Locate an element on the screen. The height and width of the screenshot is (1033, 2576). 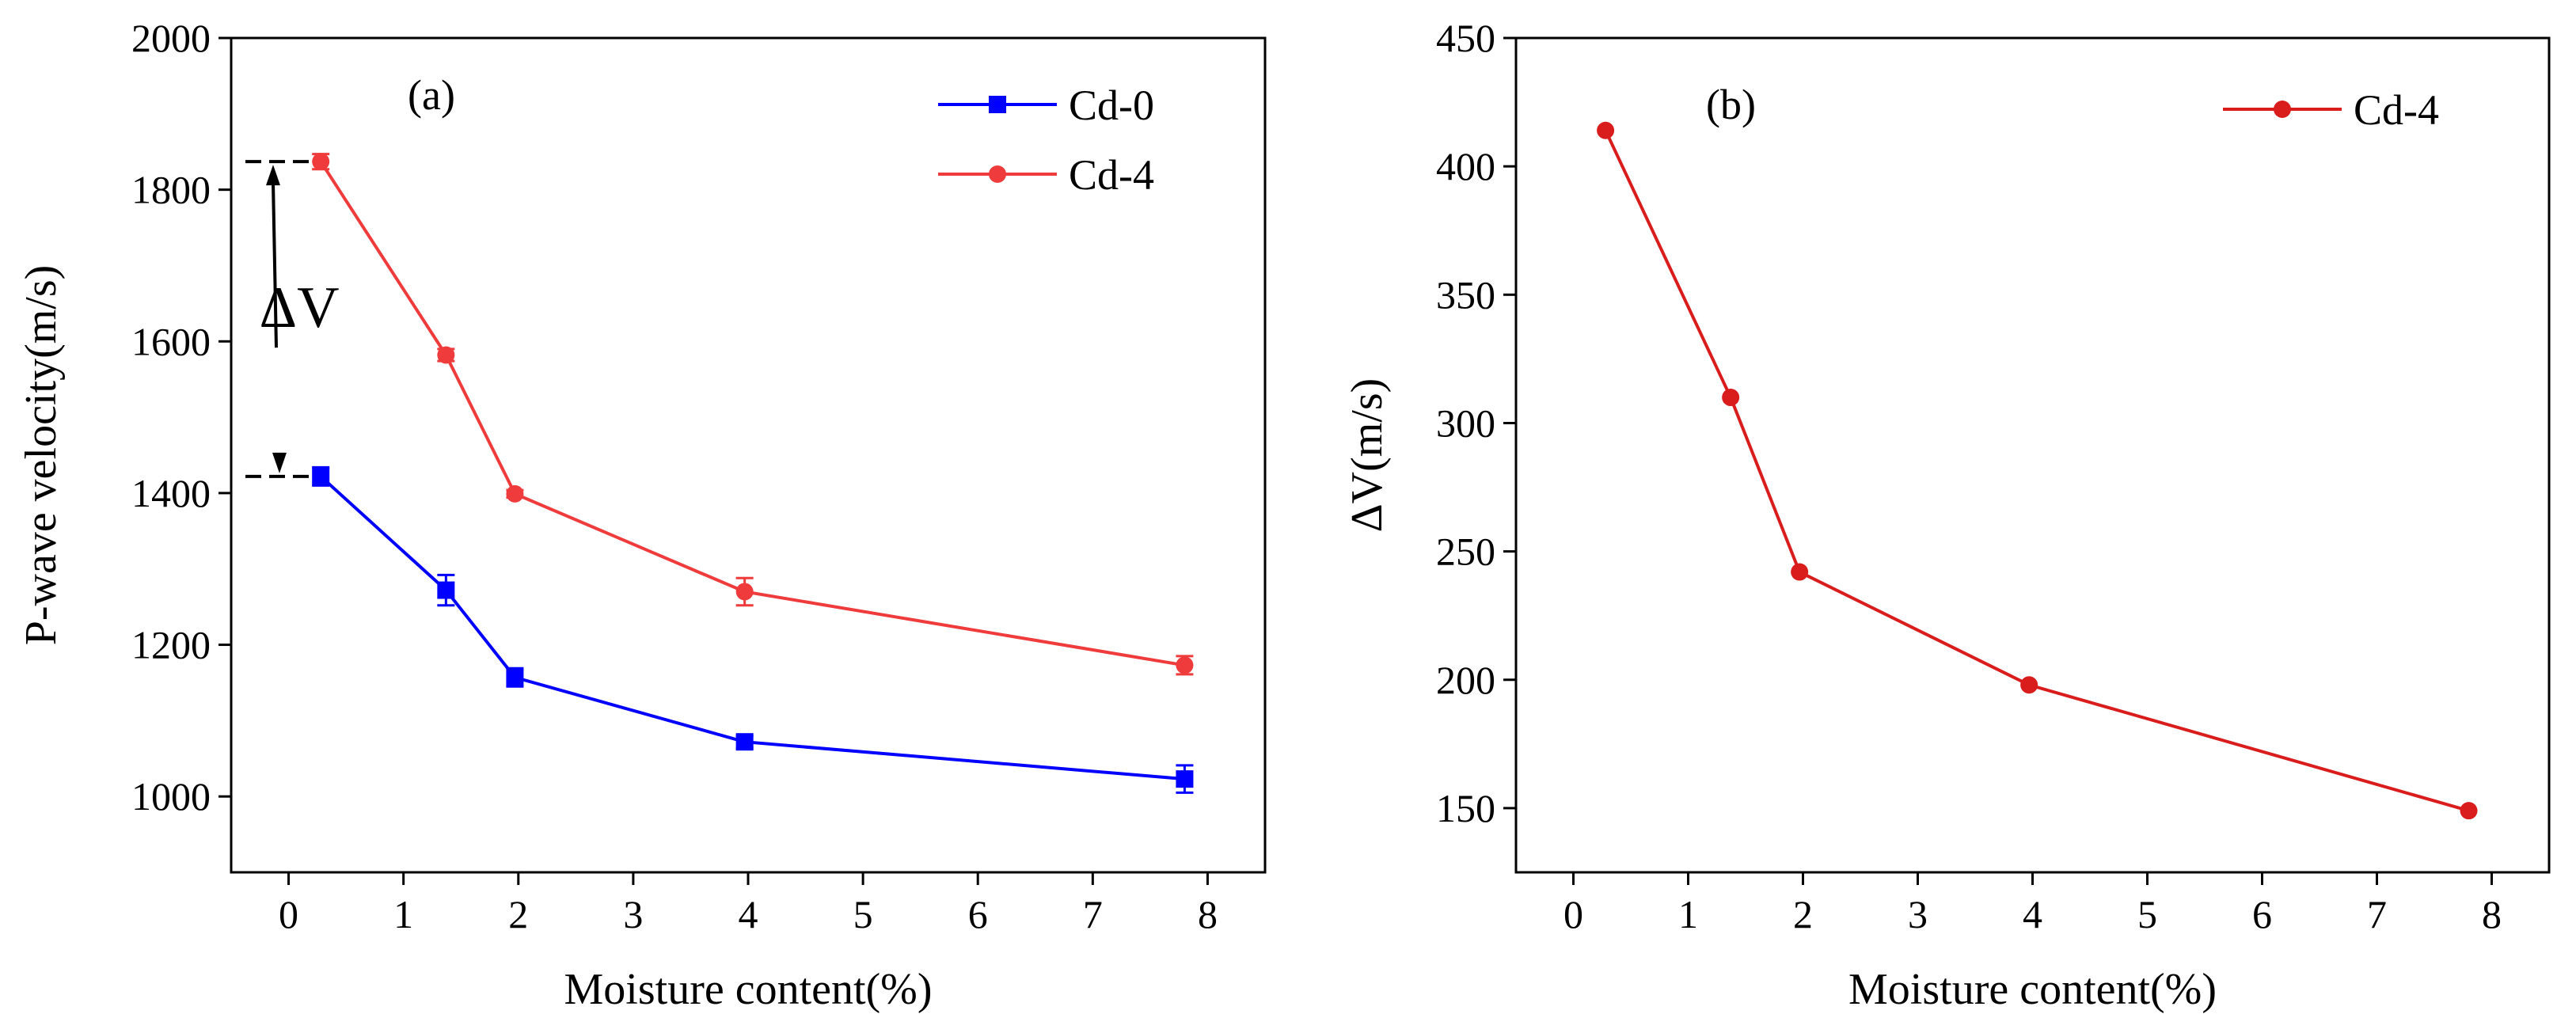
legend-entry: Cd-0 is located at coordinates (1046, 105).